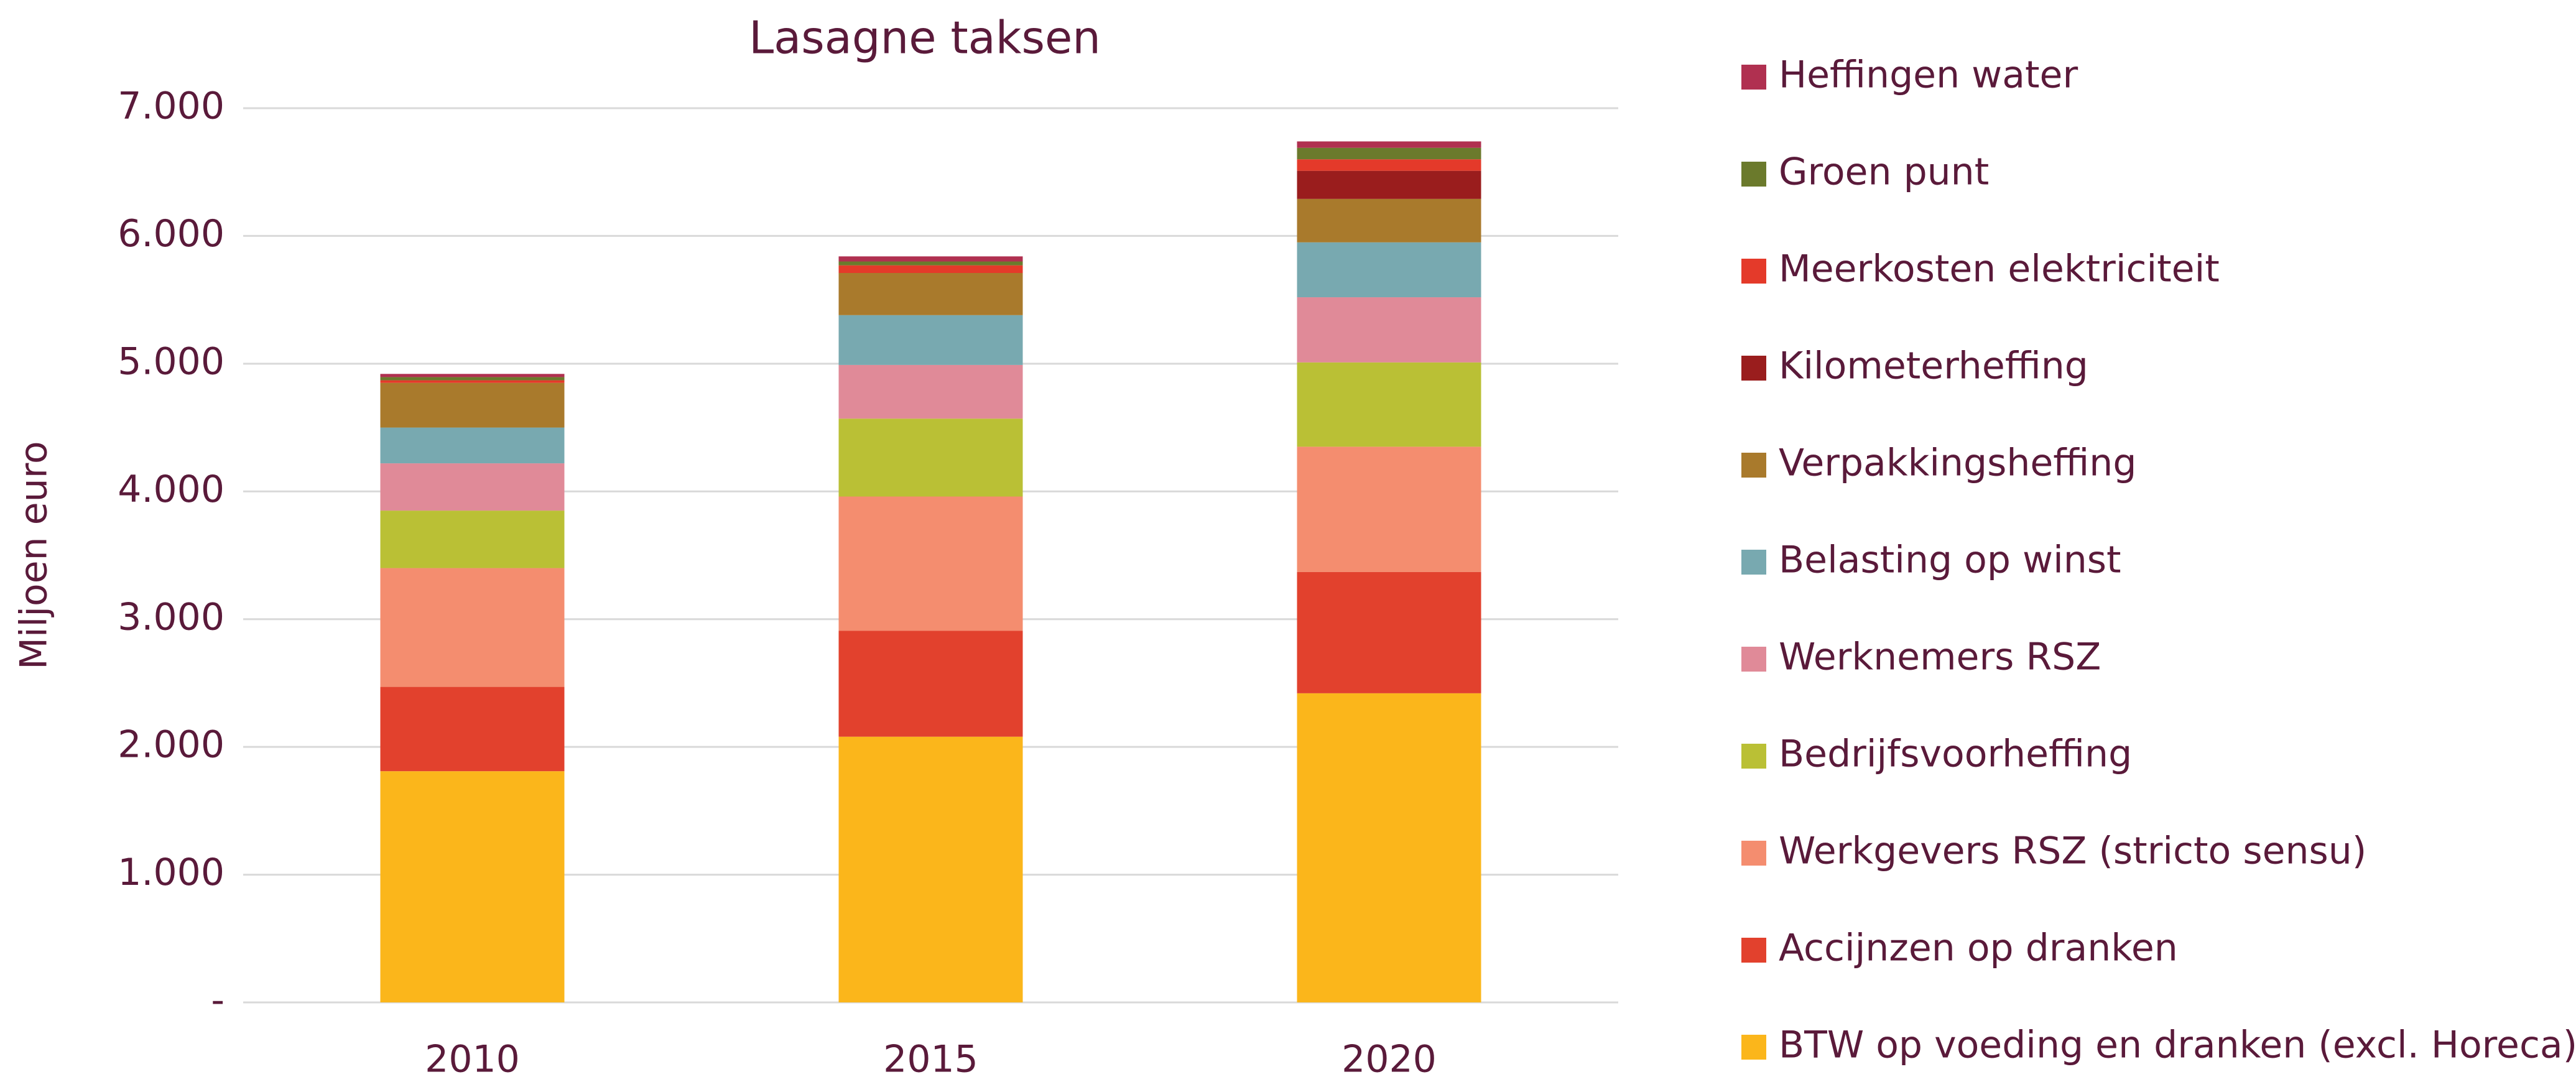 Image resolution: width=2576 pixels, height=1082 pixels. Describe the element at coordinates (172, 234) in the screenshot. I see `y-tick-label: 6.000` at that location.